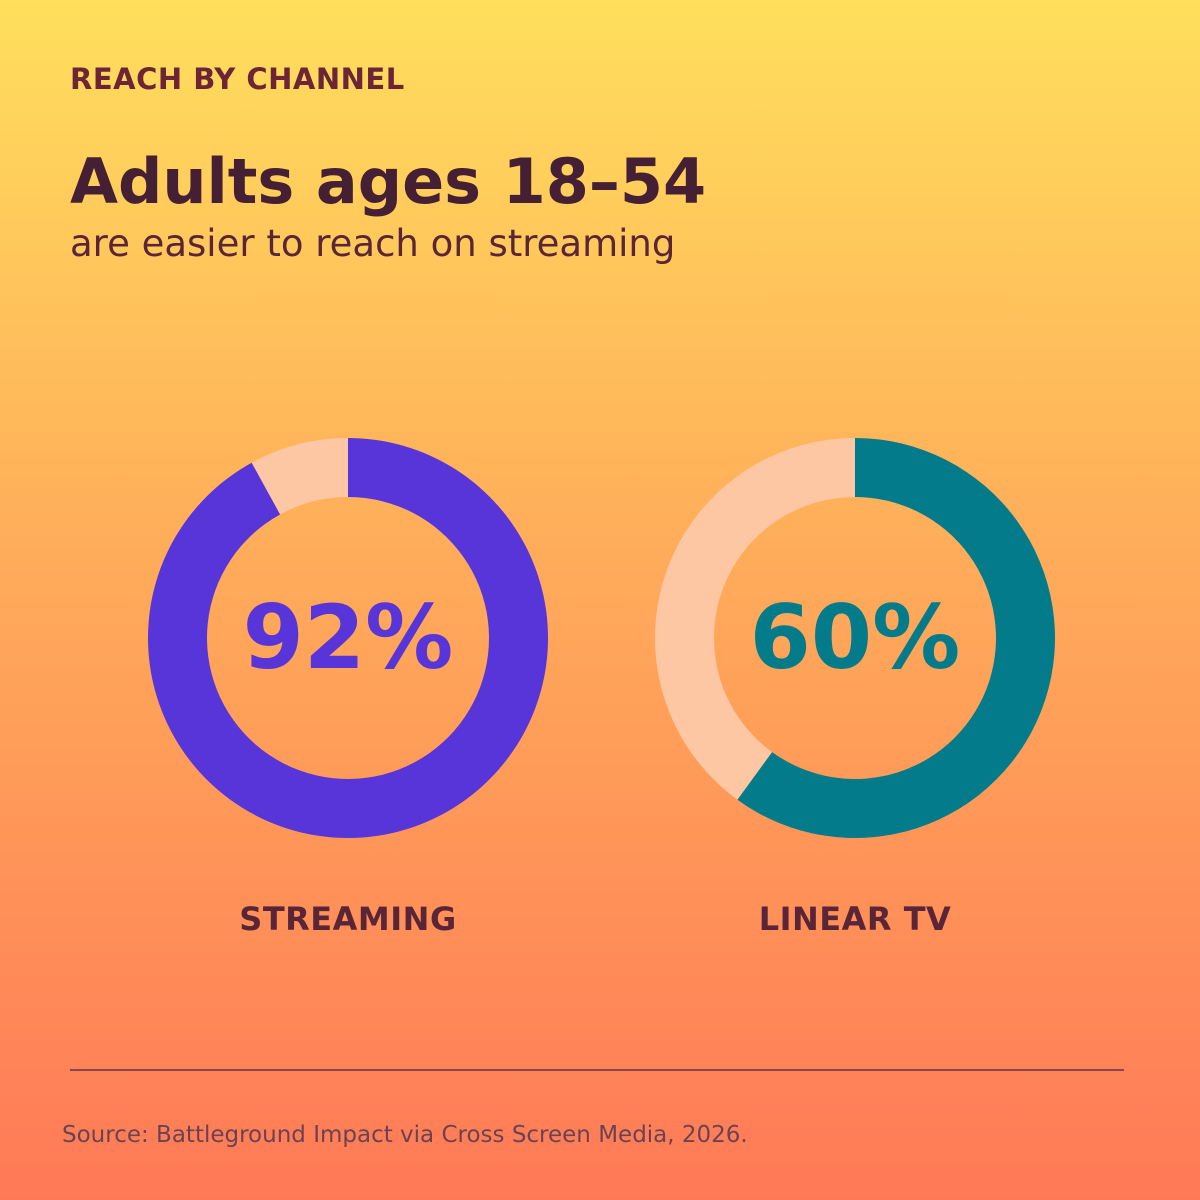  I want to click on chart-title: Adults ages 18–54, so click(388, 181).